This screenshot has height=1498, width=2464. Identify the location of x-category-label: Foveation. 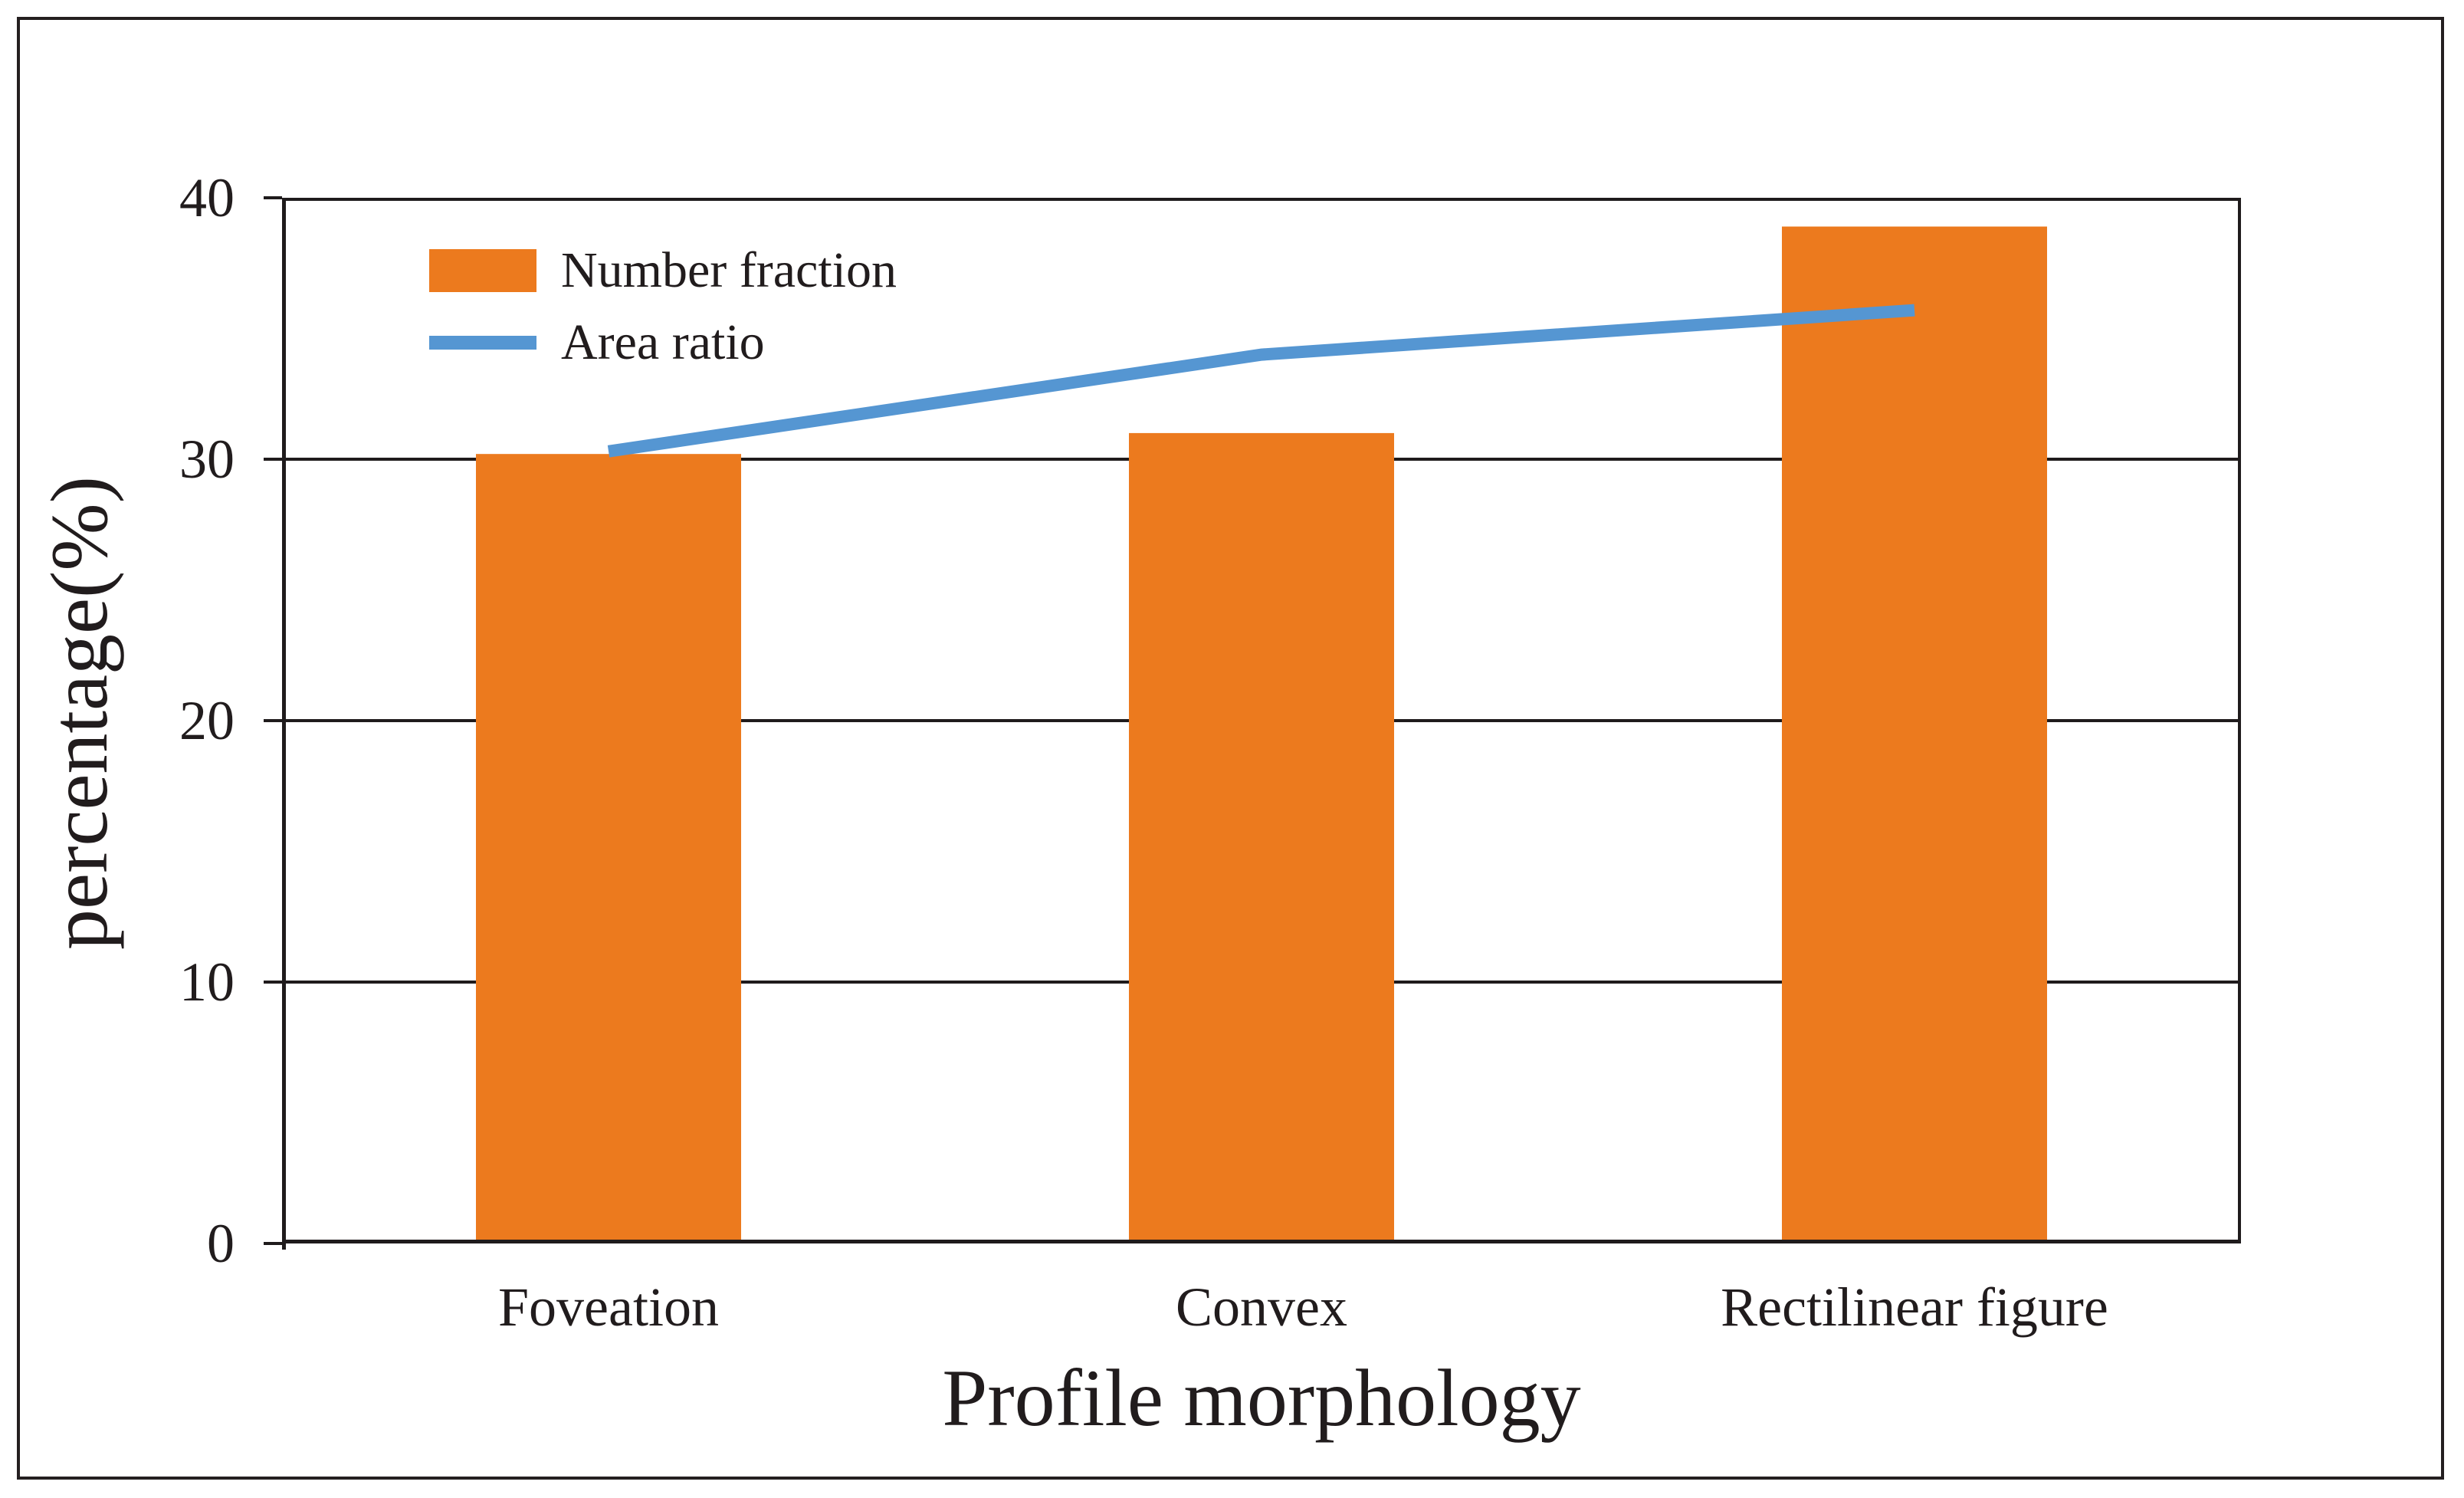
(608, 1307).